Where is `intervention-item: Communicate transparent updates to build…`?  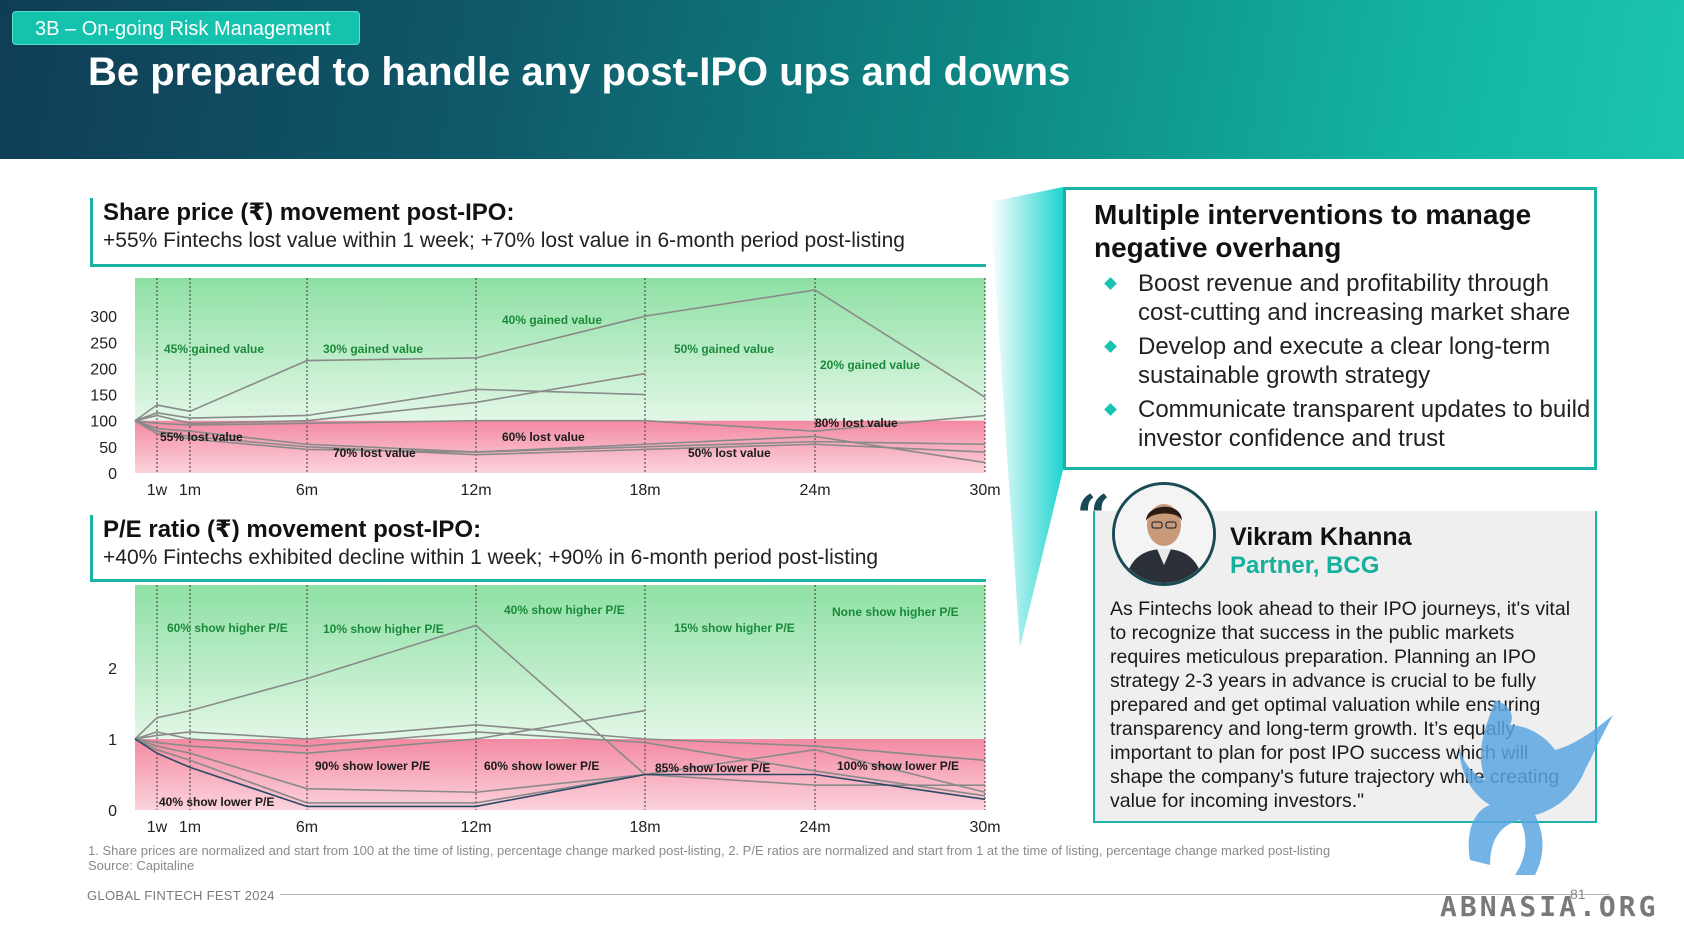
intervention-item: Communicate transparent updates to build… is located at coordinates (1349, 424).